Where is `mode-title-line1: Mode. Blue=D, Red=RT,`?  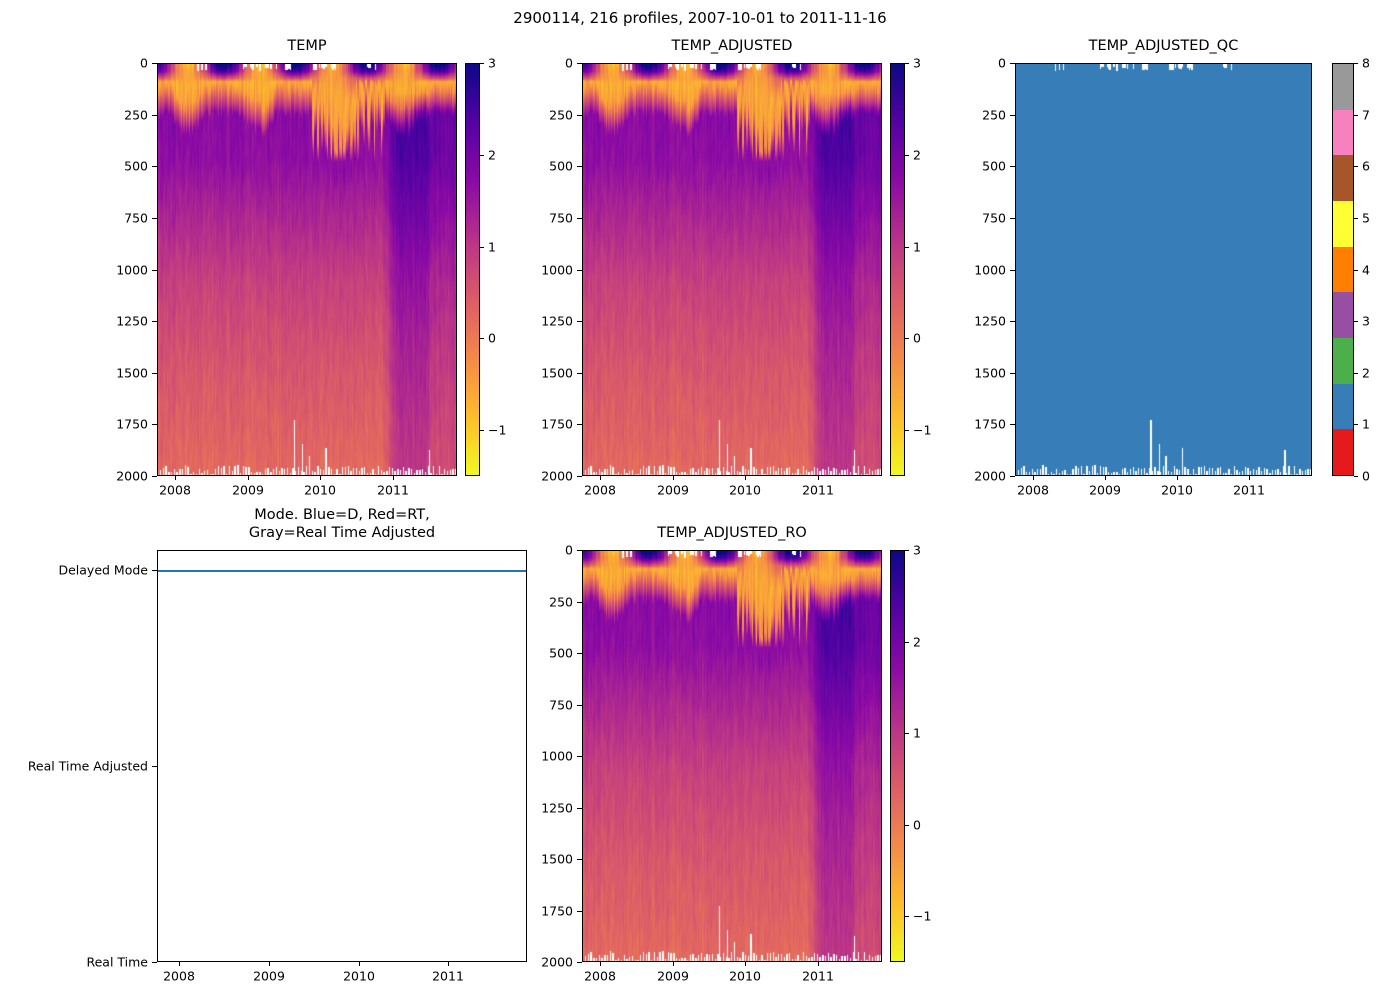
mode-title-line1: Mode. Blue=D, Red=RT, is located at coordinates (342, 515).